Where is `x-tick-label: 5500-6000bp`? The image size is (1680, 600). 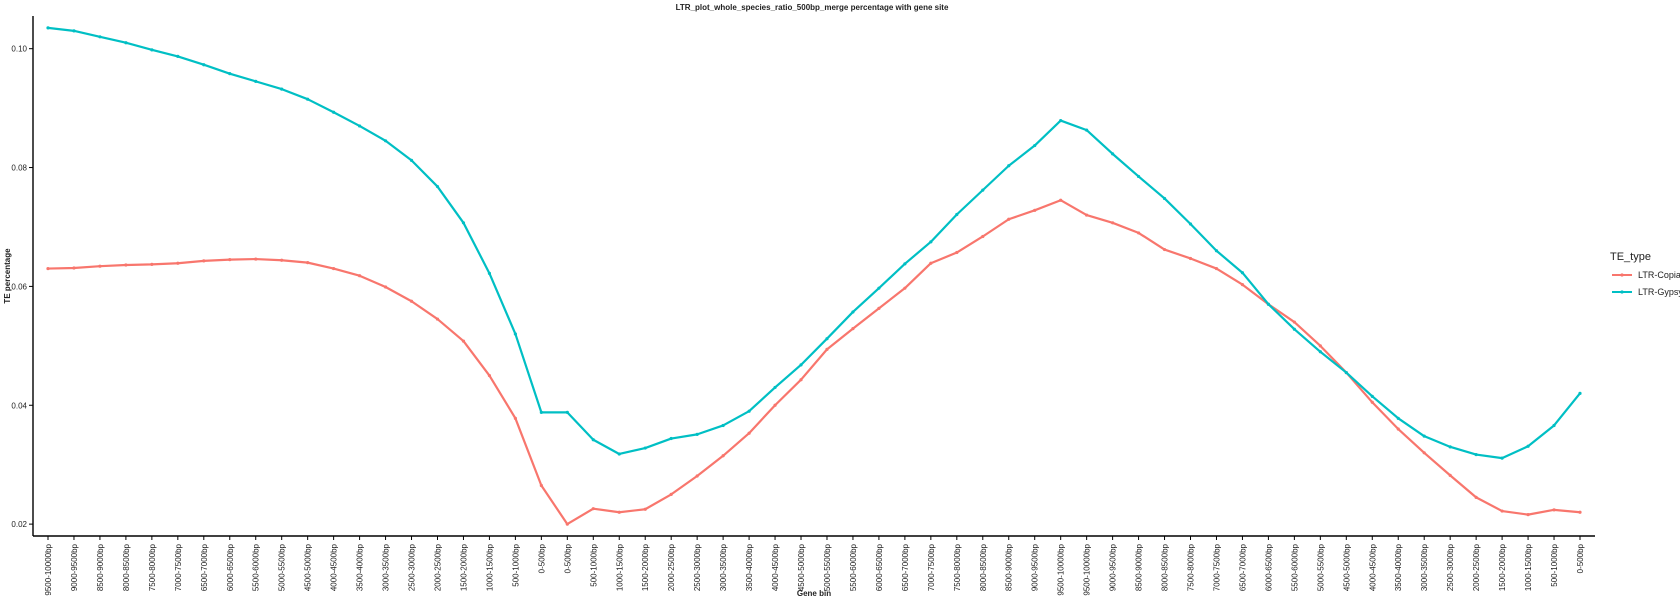
x-tick-label: 5500-6000bp is located at coordinates (853, 567).